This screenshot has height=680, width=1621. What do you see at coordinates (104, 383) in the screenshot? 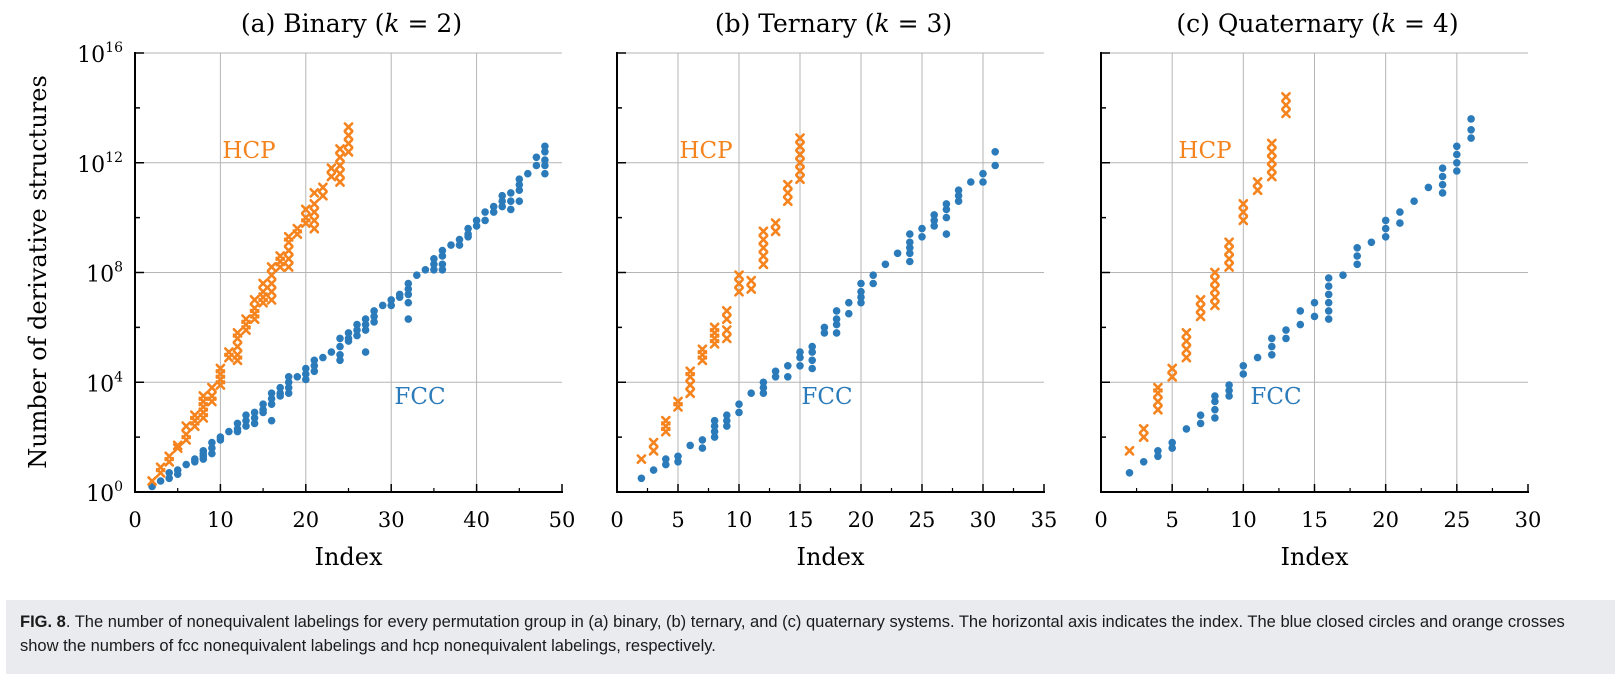
I see `y-tick-label: 104` at bounding box center [104, 383].